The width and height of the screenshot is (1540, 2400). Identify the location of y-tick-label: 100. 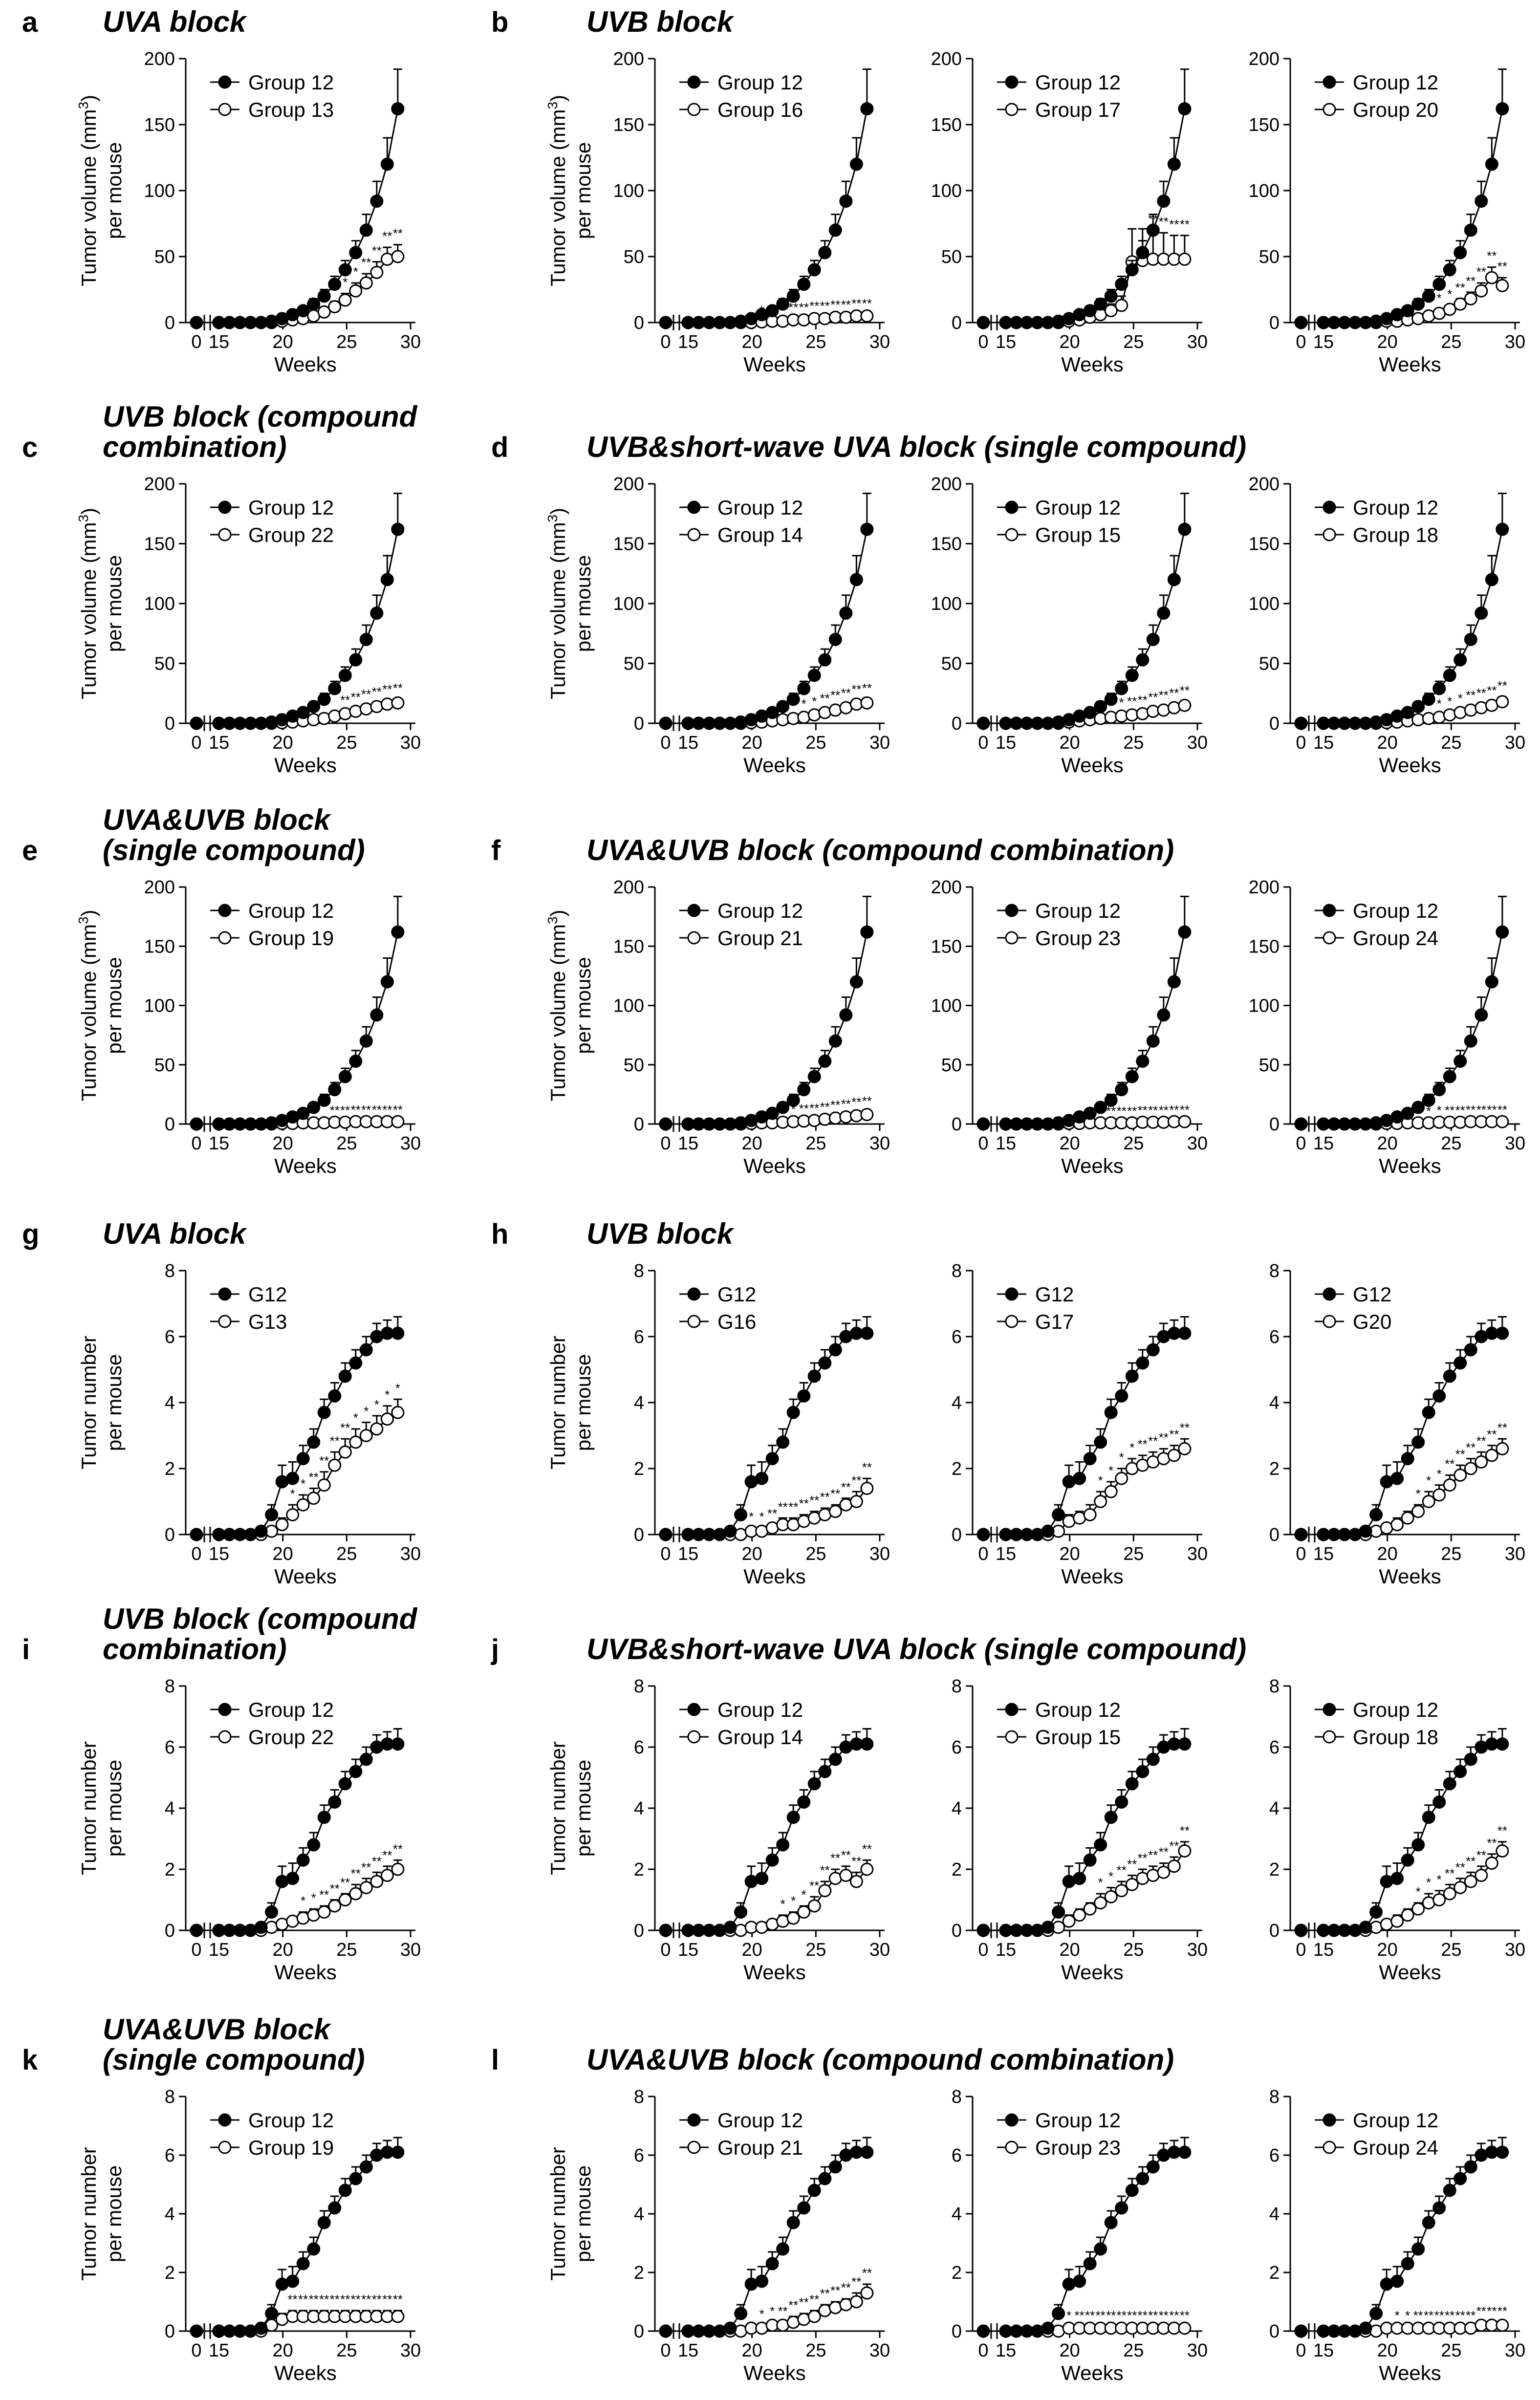
(159, 604).